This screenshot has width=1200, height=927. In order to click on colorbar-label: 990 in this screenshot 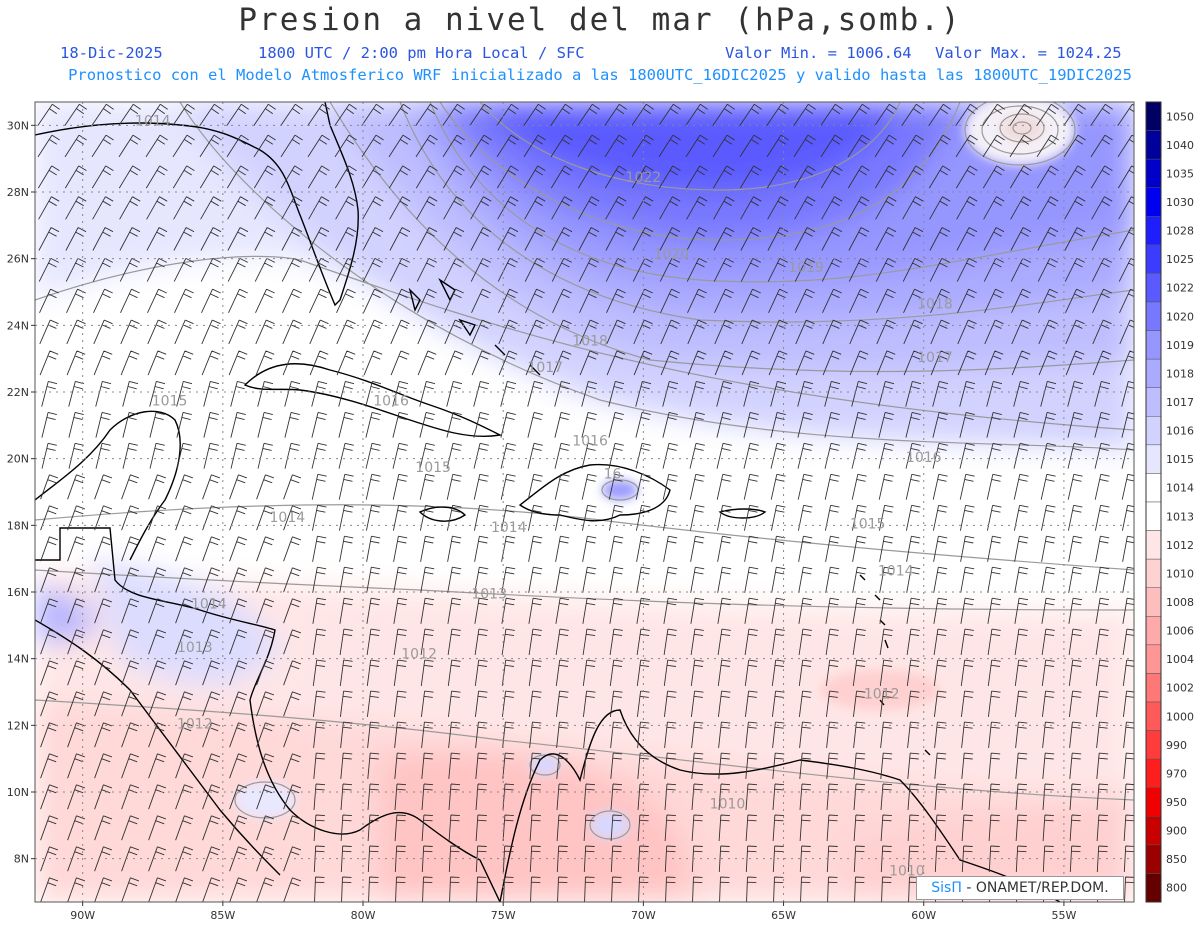, I will do `click(1176, 745)`.